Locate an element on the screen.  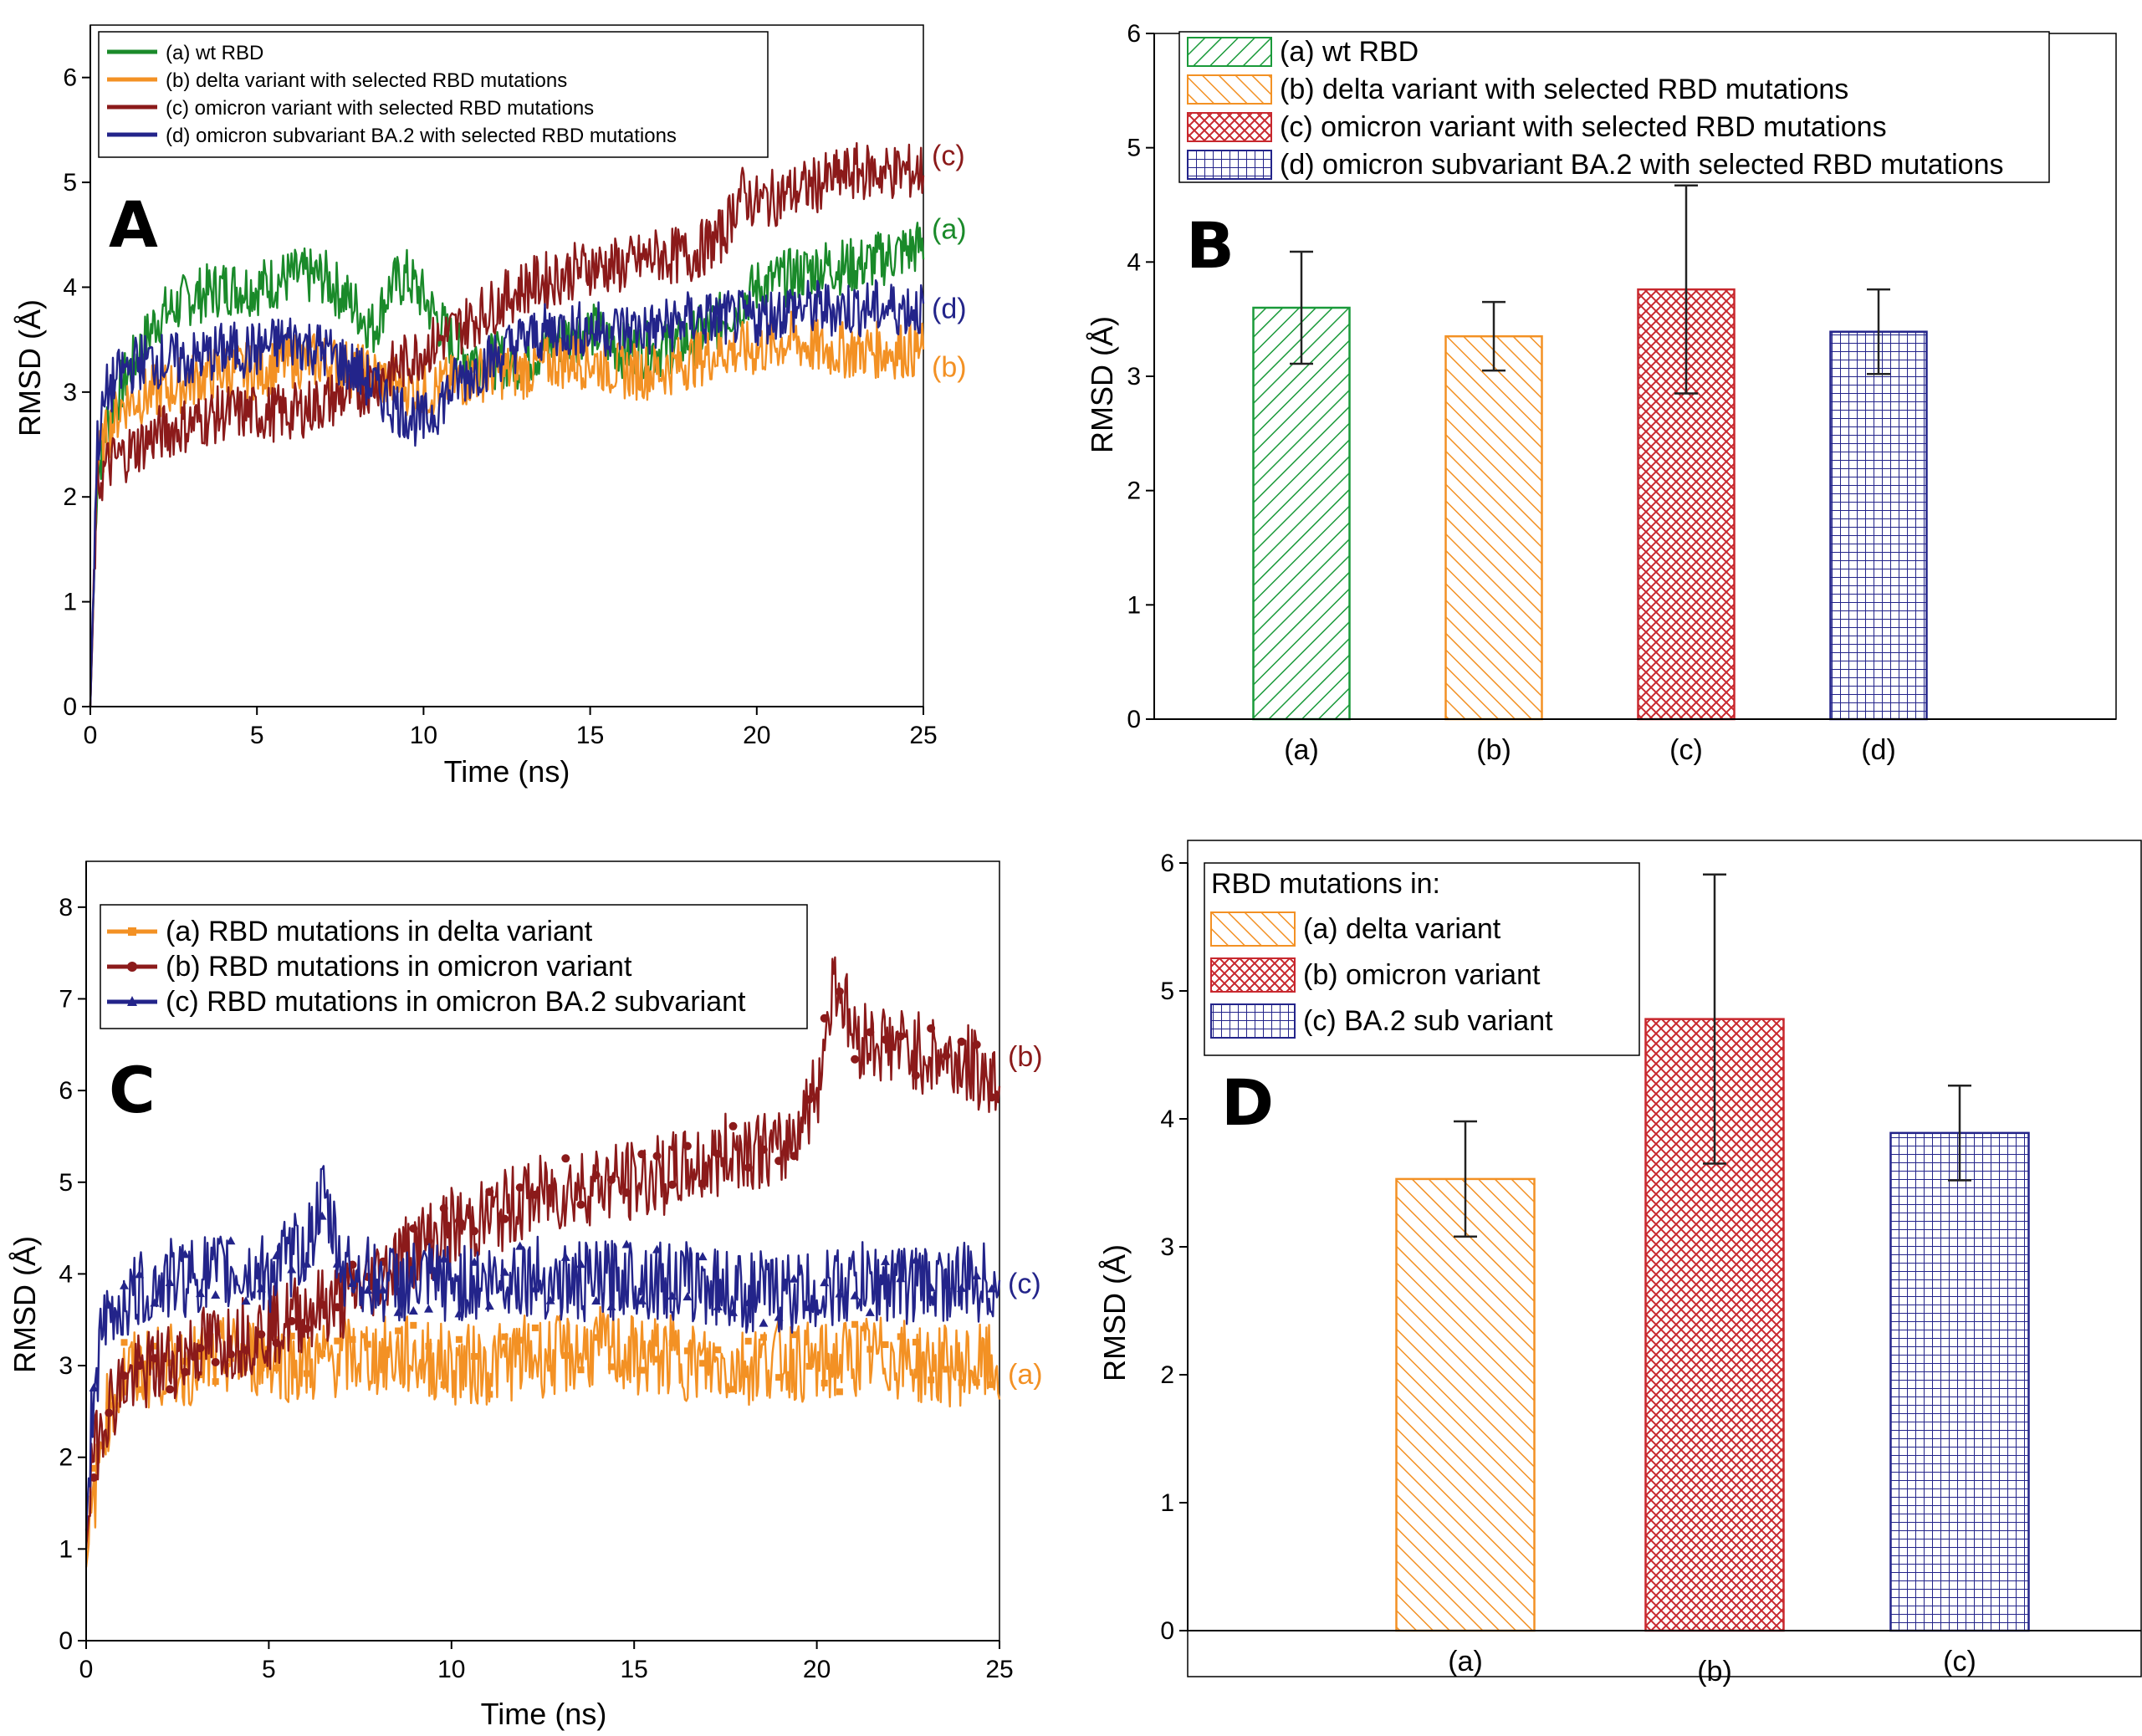
legend-label-3: (c) BA.2 sub variant is located at coordinates (1428, 1021).